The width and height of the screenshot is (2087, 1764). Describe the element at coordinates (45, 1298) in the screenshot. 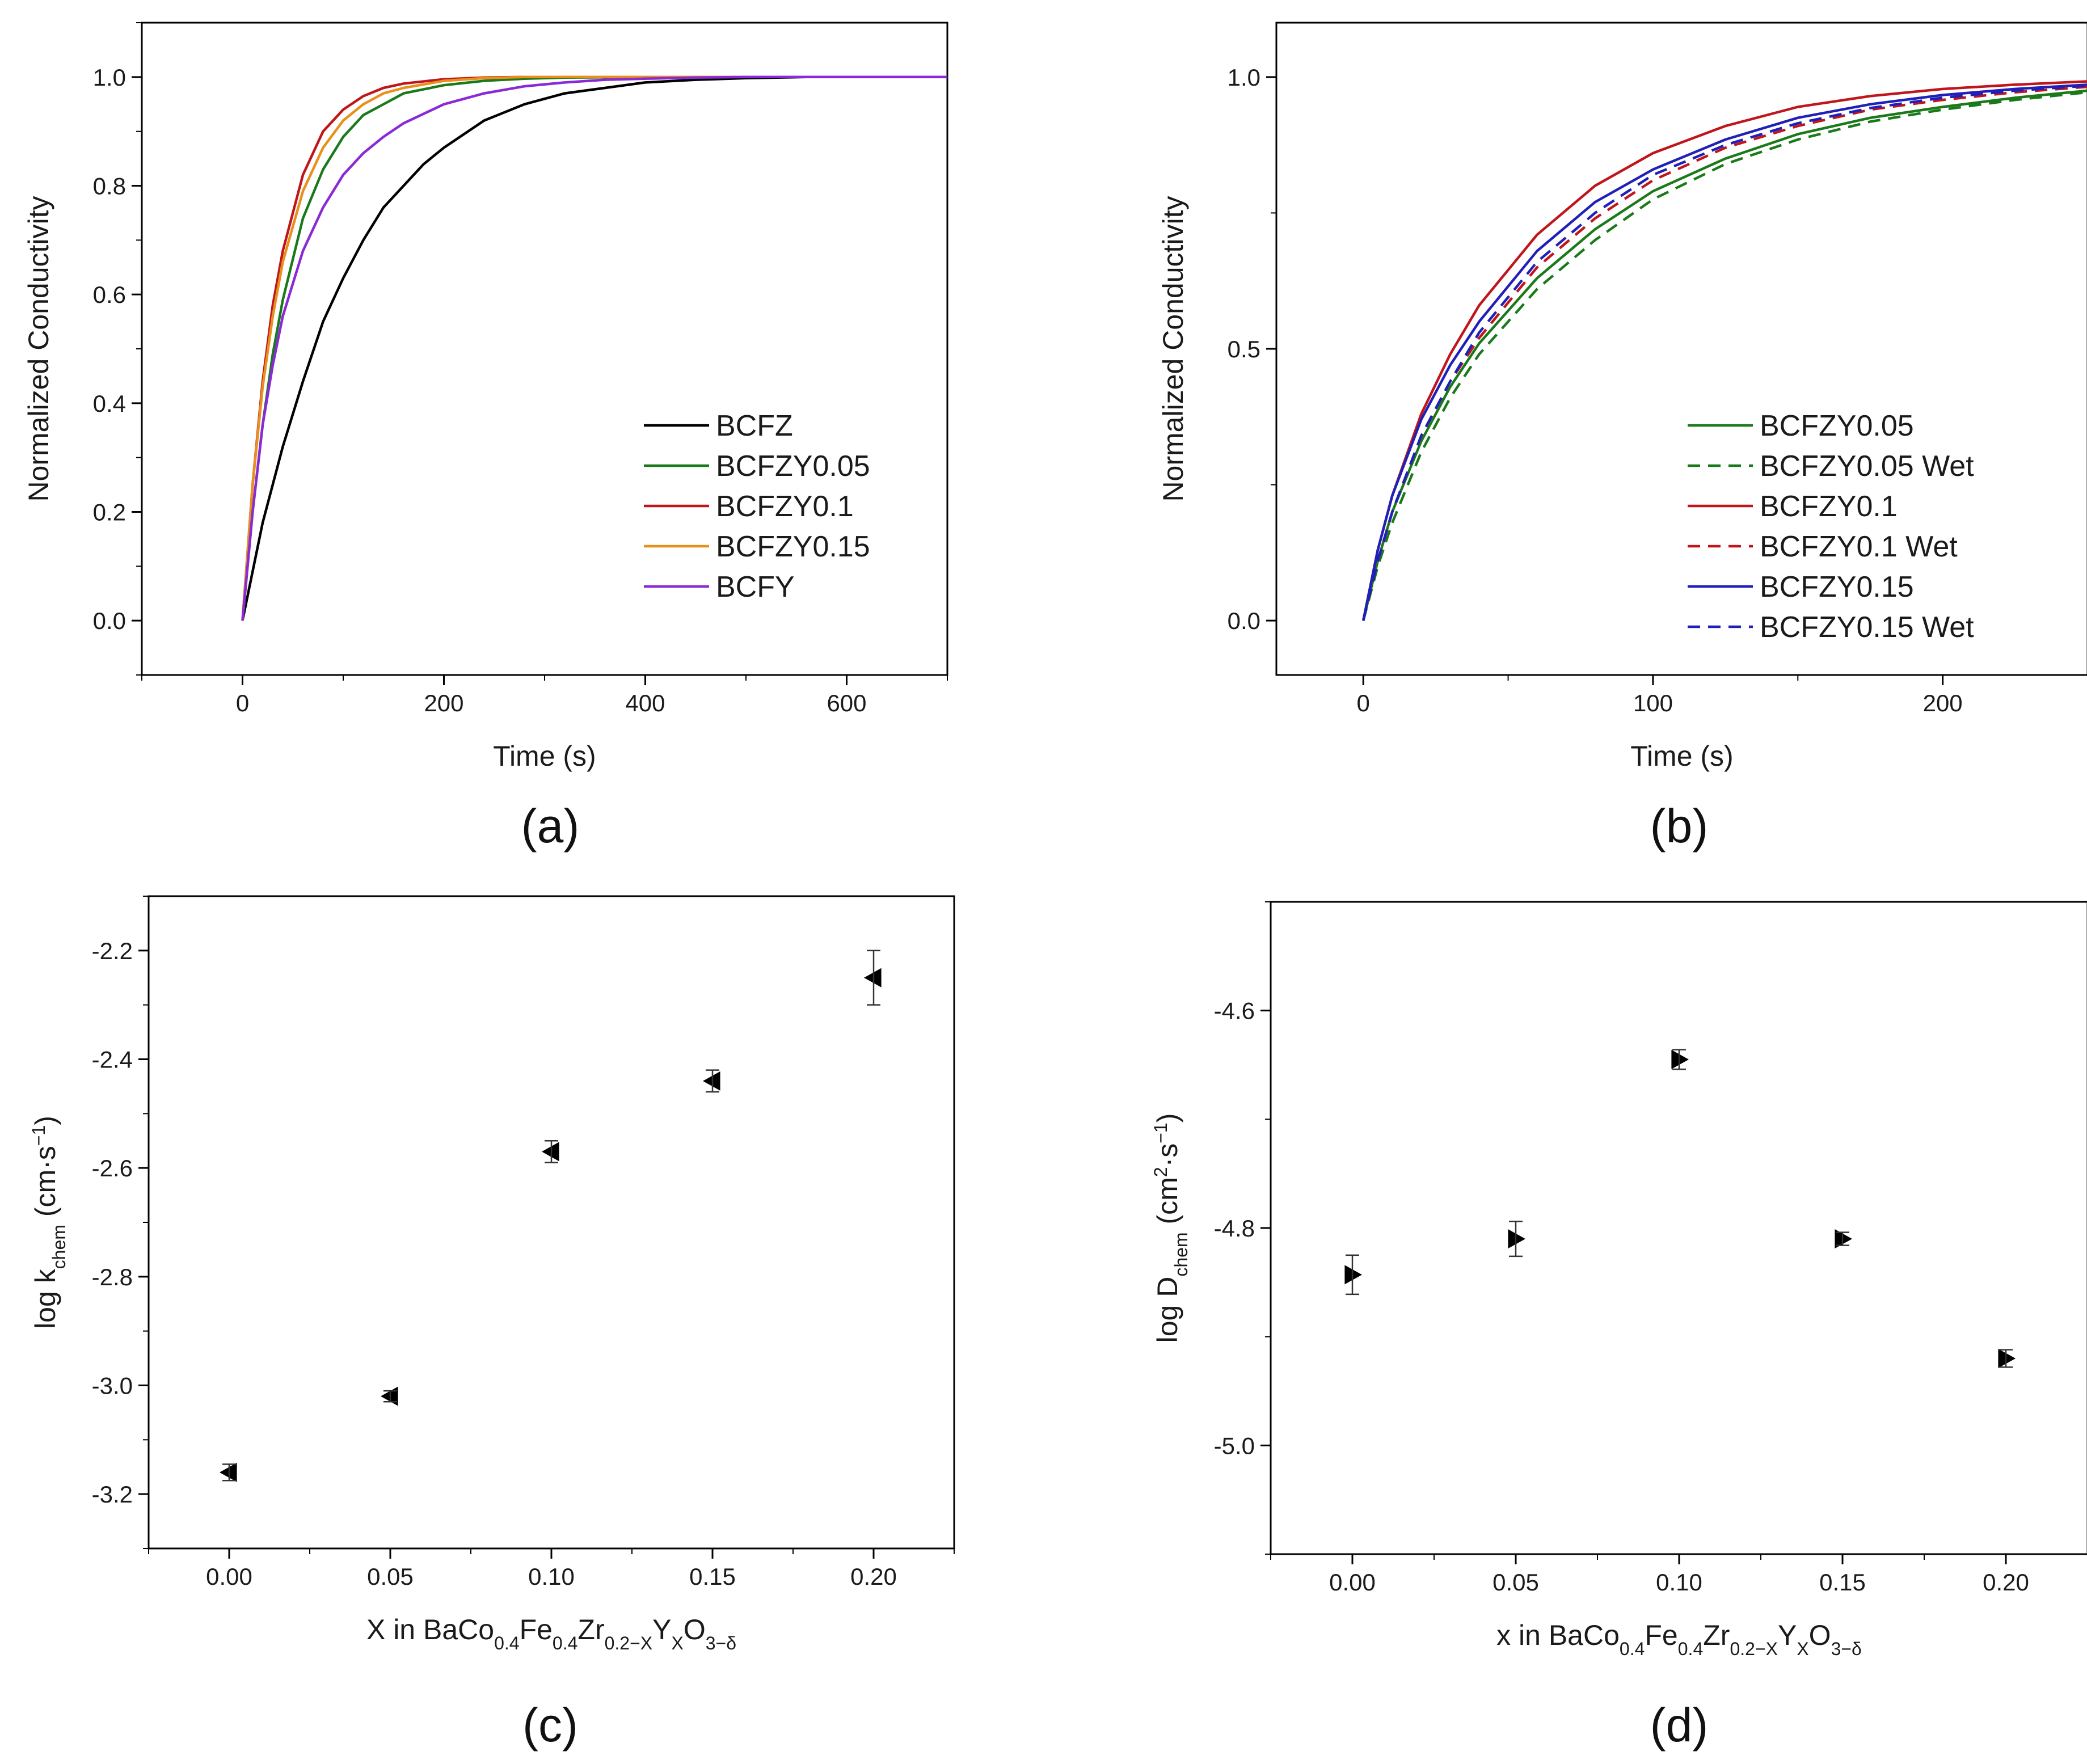

I see `chart-c-ylabel-part: log k` at that location.